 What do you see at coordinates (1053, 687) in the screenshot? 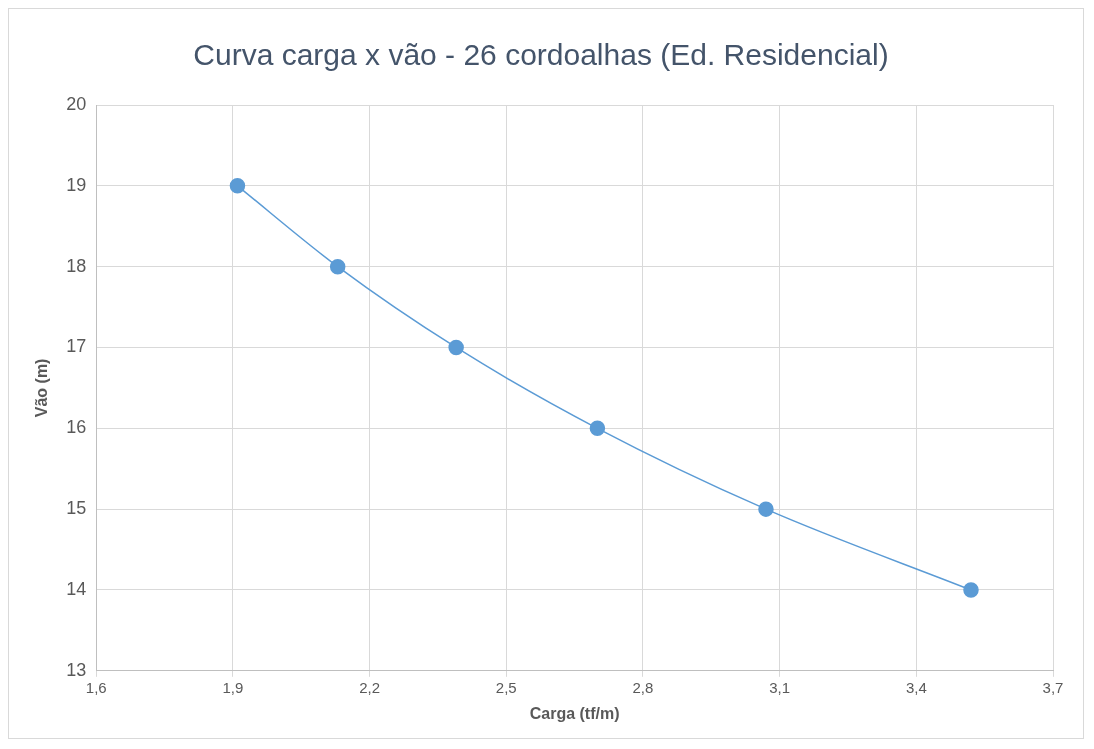
I see `x-tick-label: 3,7` at bounding box center [1053, 687].